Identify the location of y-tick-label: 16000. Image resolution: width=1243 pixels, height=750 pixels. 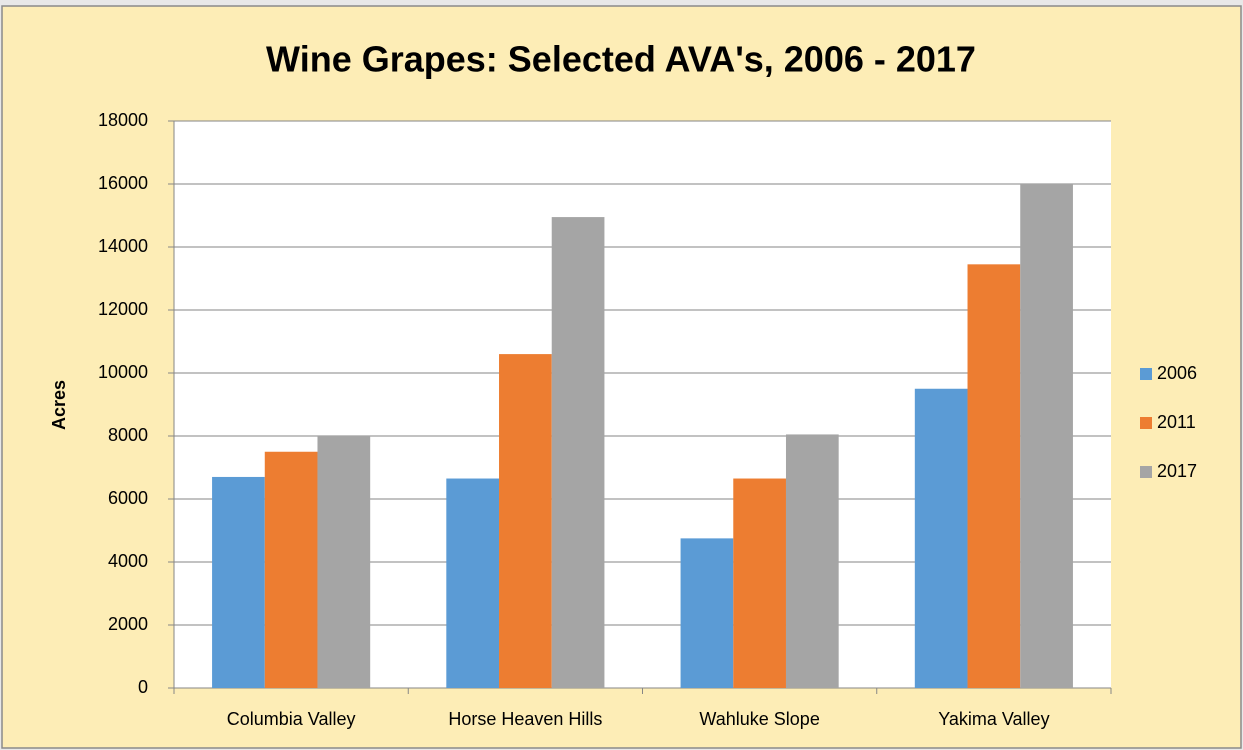
(123, 183).